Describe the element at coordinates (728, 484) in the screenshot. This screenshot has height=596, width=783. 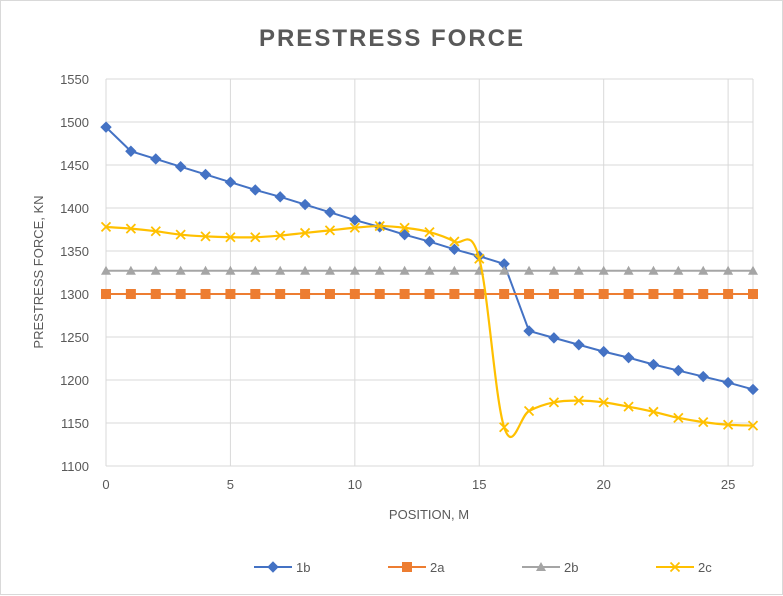
I see `x-tick-label: 25` at that location.